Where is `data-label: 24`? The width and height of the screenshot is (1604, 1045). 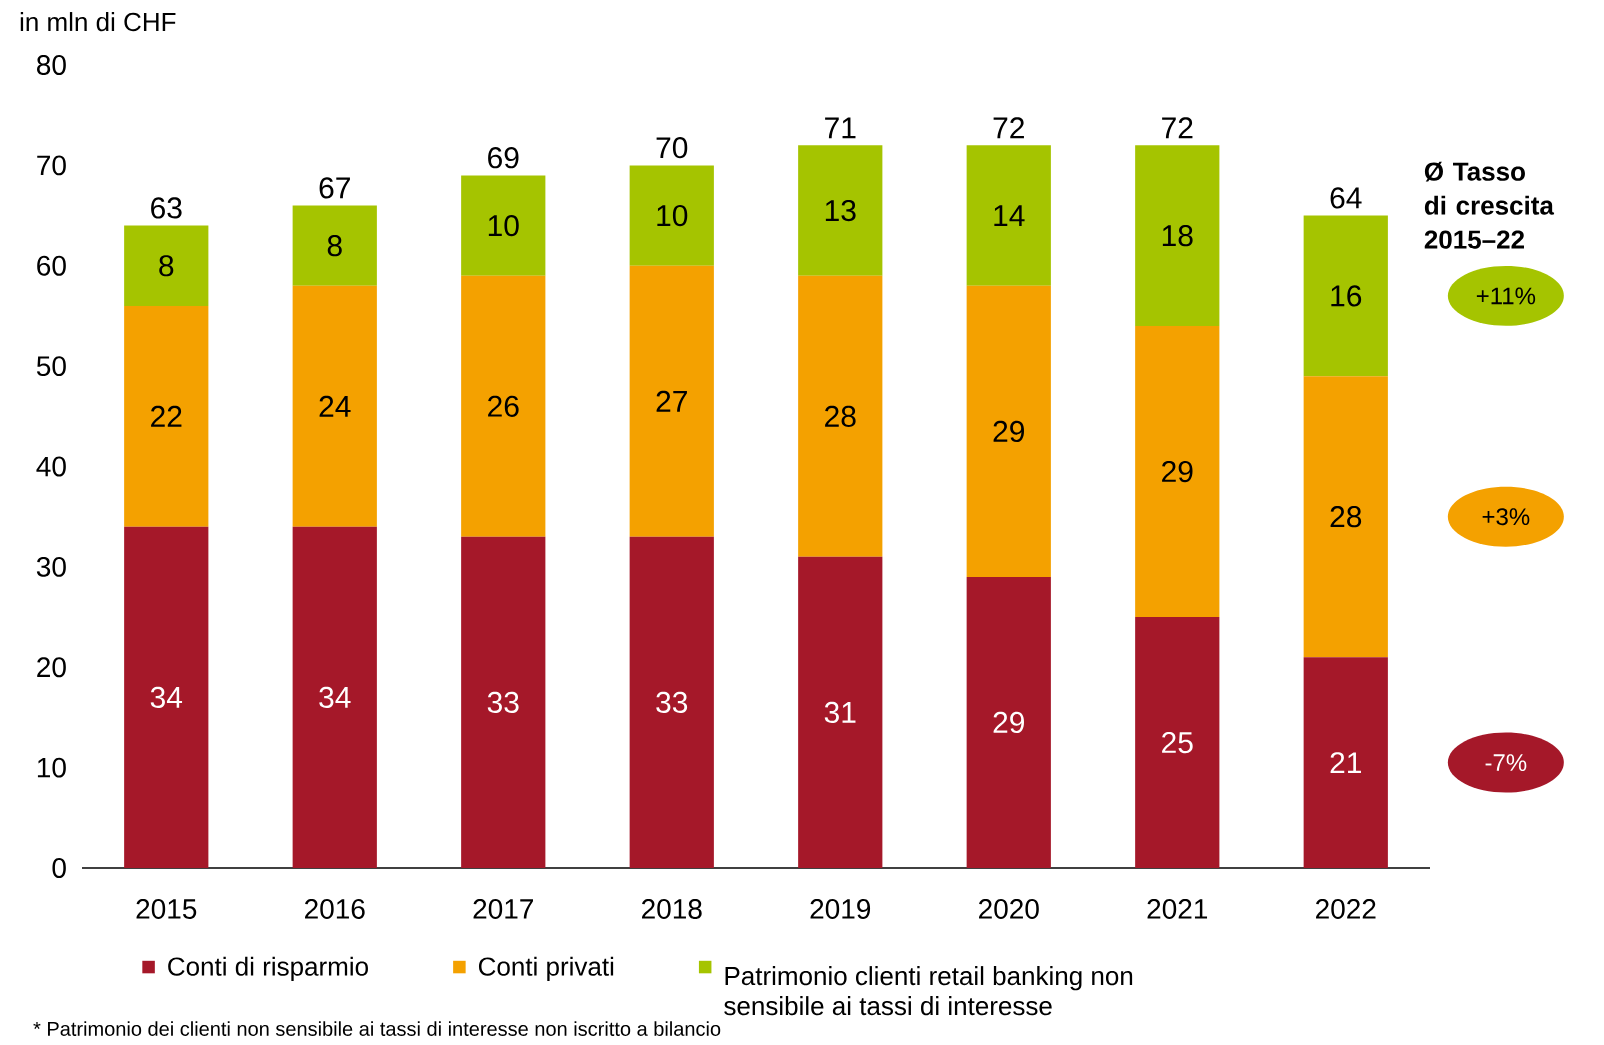 data-label: 24 is located at coordinates (335, 406).